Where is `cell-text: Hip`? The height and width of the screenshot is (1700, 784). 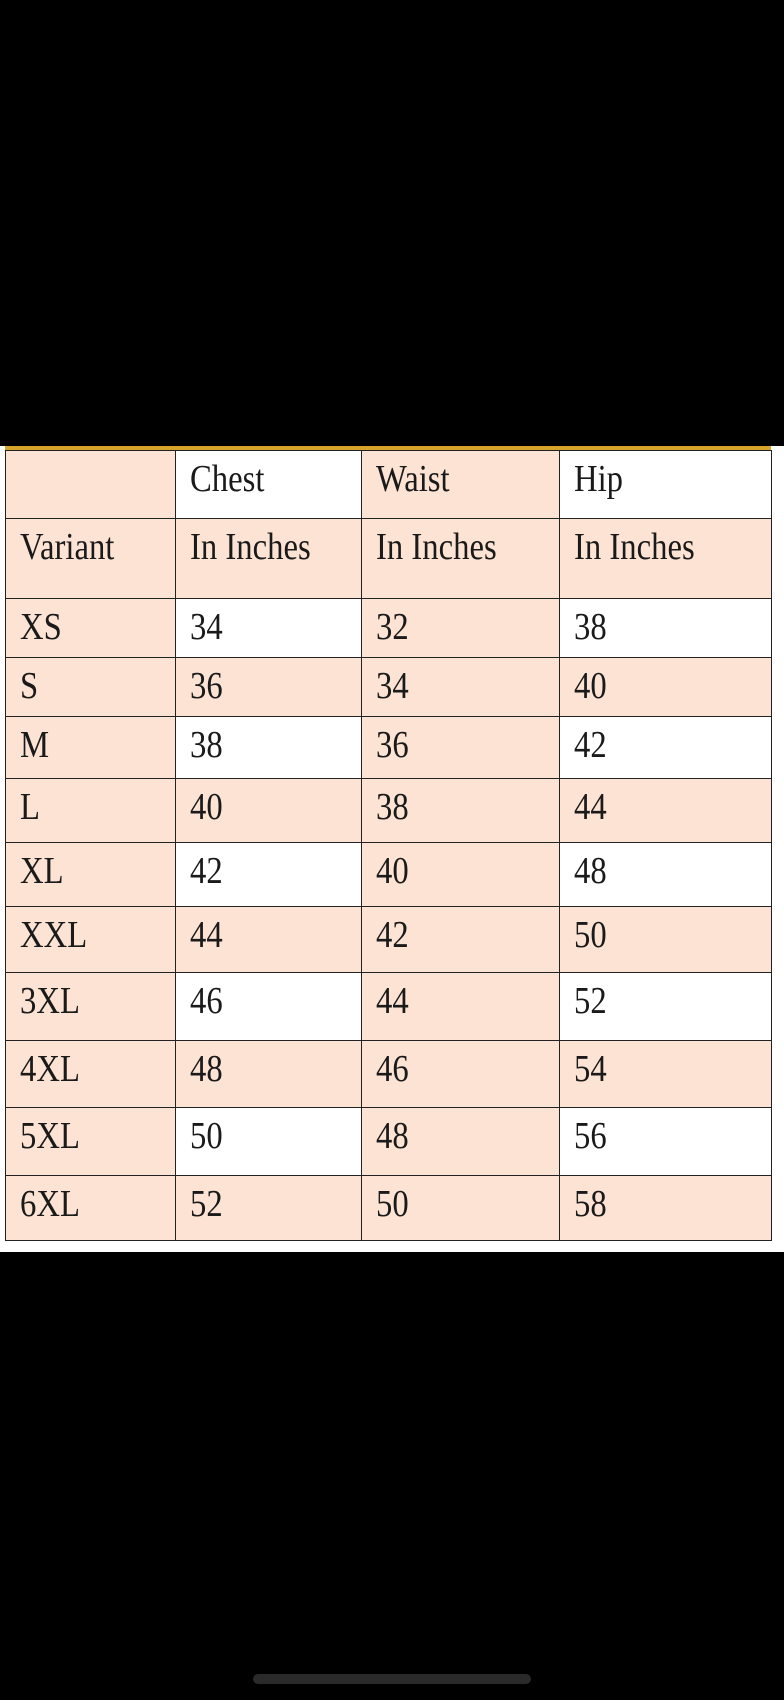 cell-text: Hip is located at coordinates (599, 479).